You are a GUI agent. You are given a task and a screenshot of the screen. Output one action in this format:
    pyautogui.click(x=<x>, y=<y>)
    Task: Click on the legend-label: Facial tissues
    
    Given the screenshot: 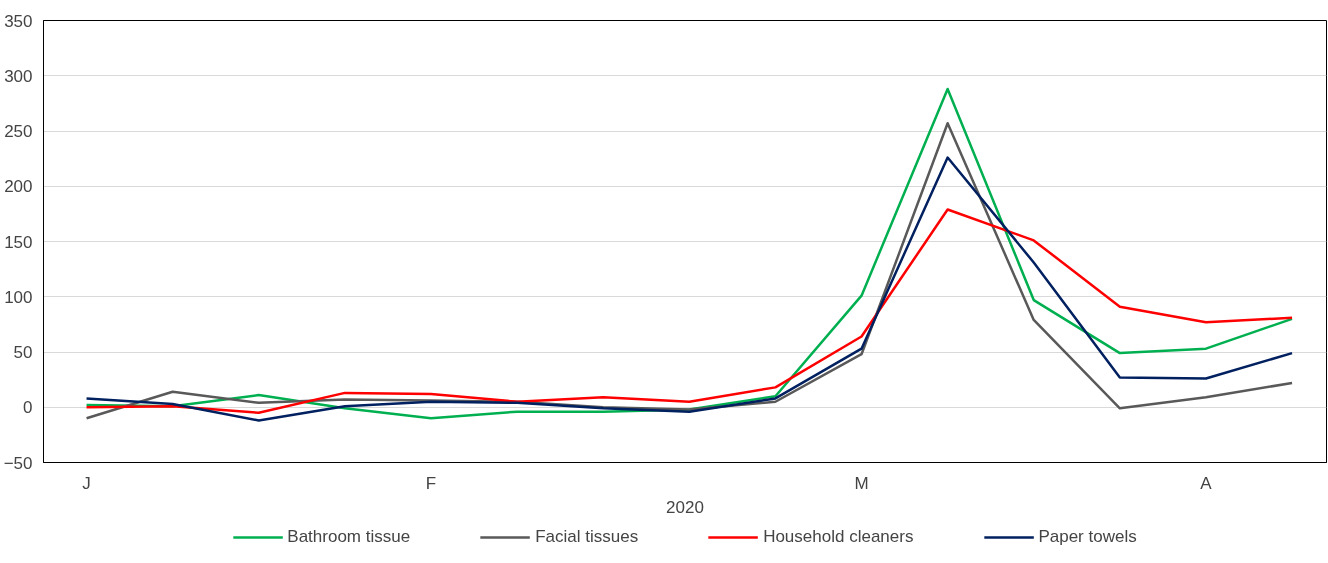 What is the action you would take?
    pyautogui.click(x=587, y=537)
    